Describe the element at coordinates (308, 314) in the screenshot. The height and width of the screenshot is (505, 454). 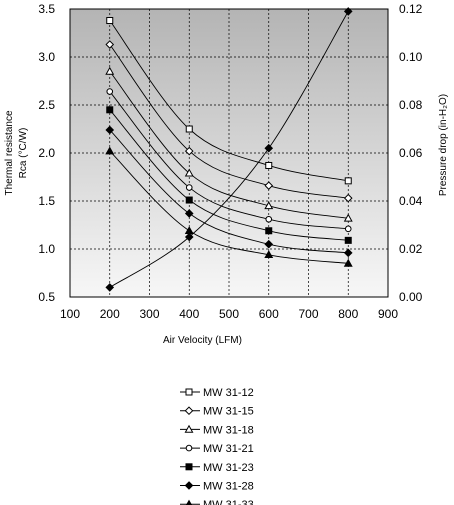
I see `x-tick-label: 700` at that location.